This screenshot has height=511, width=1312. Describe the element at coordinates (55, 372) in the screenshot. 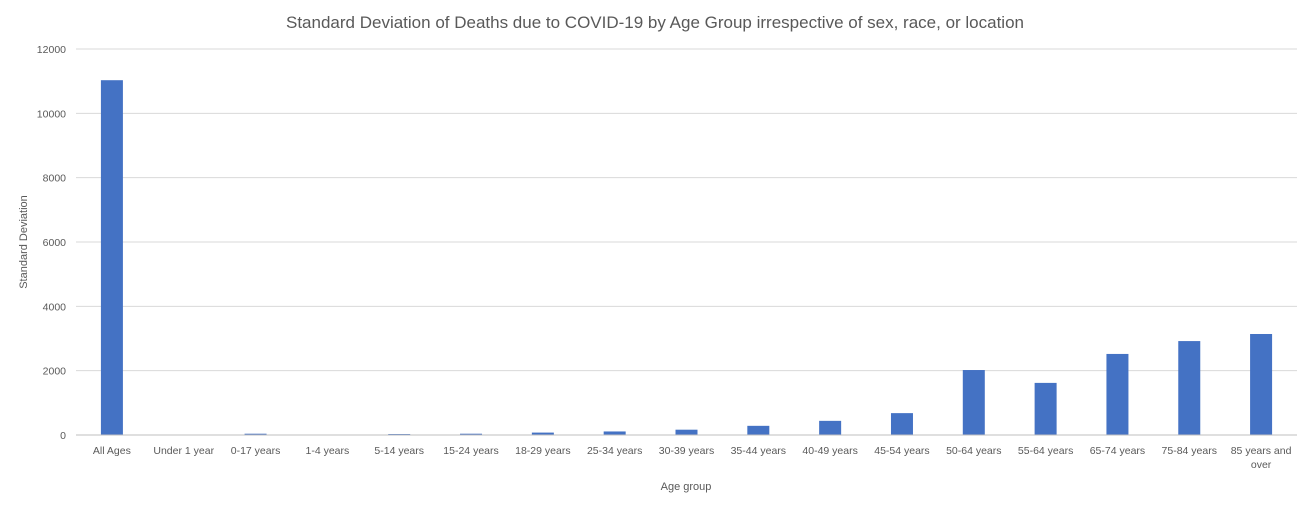

I see `y-tick-label: 2000` at that location.